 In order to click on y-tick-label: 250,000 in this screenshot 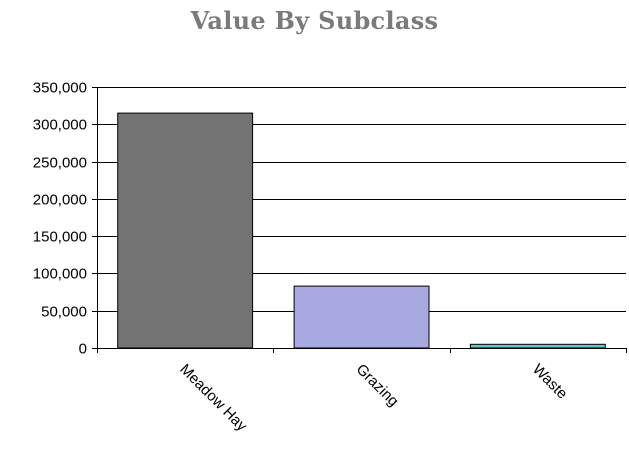, I will do `click(60, 163)`.